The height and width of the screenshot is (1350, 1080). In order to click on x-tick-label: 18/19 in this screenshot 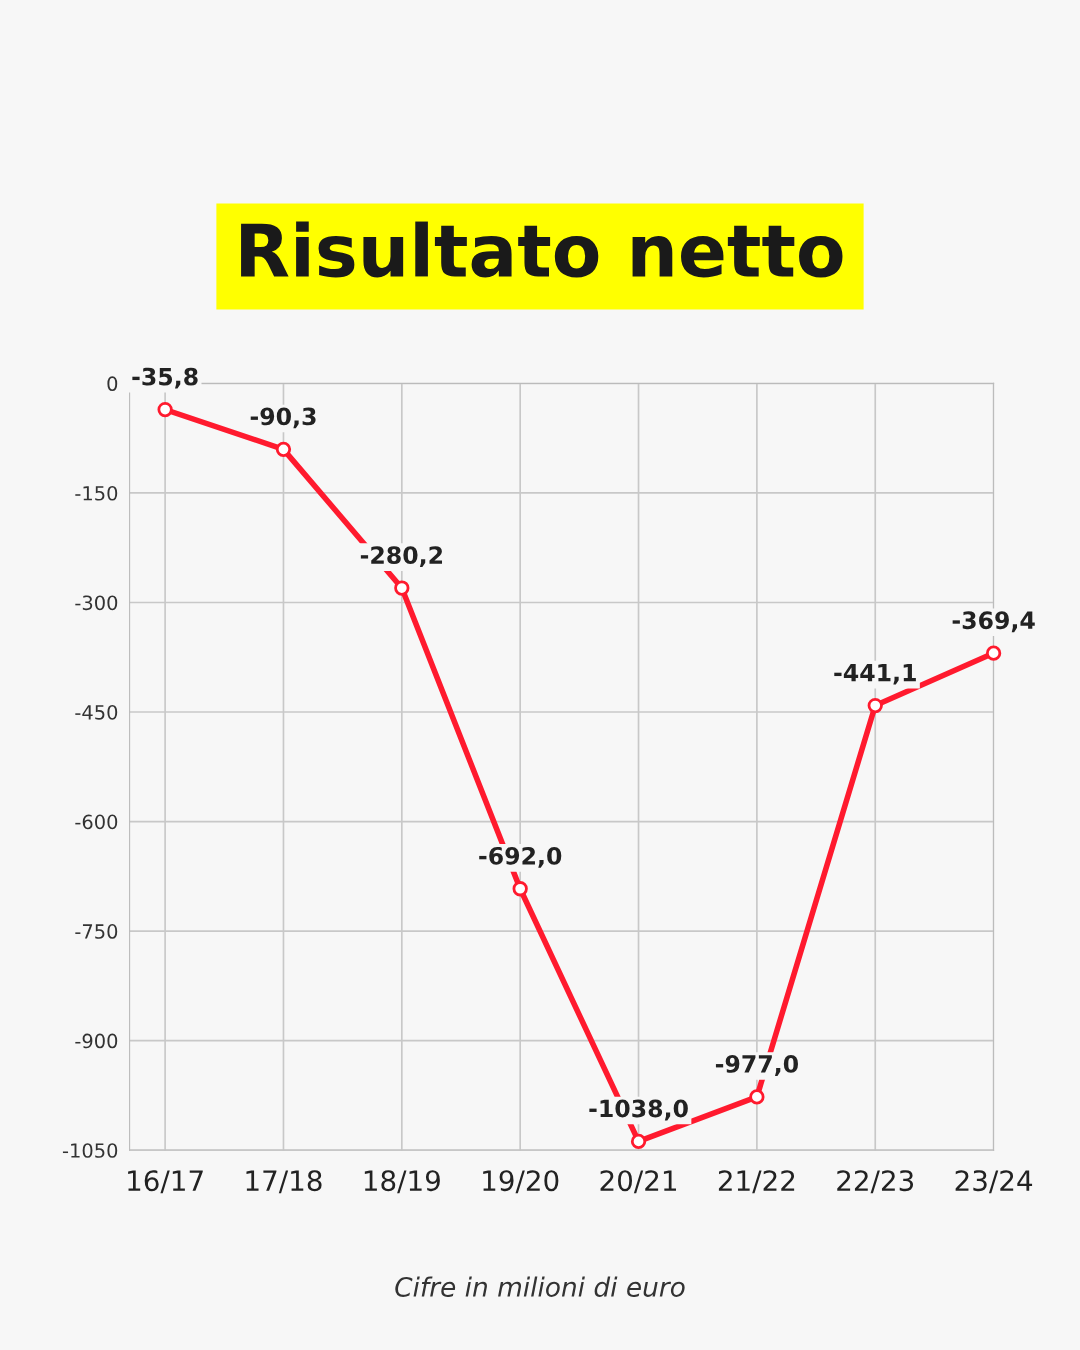, I will do `click(402, 1182)`.